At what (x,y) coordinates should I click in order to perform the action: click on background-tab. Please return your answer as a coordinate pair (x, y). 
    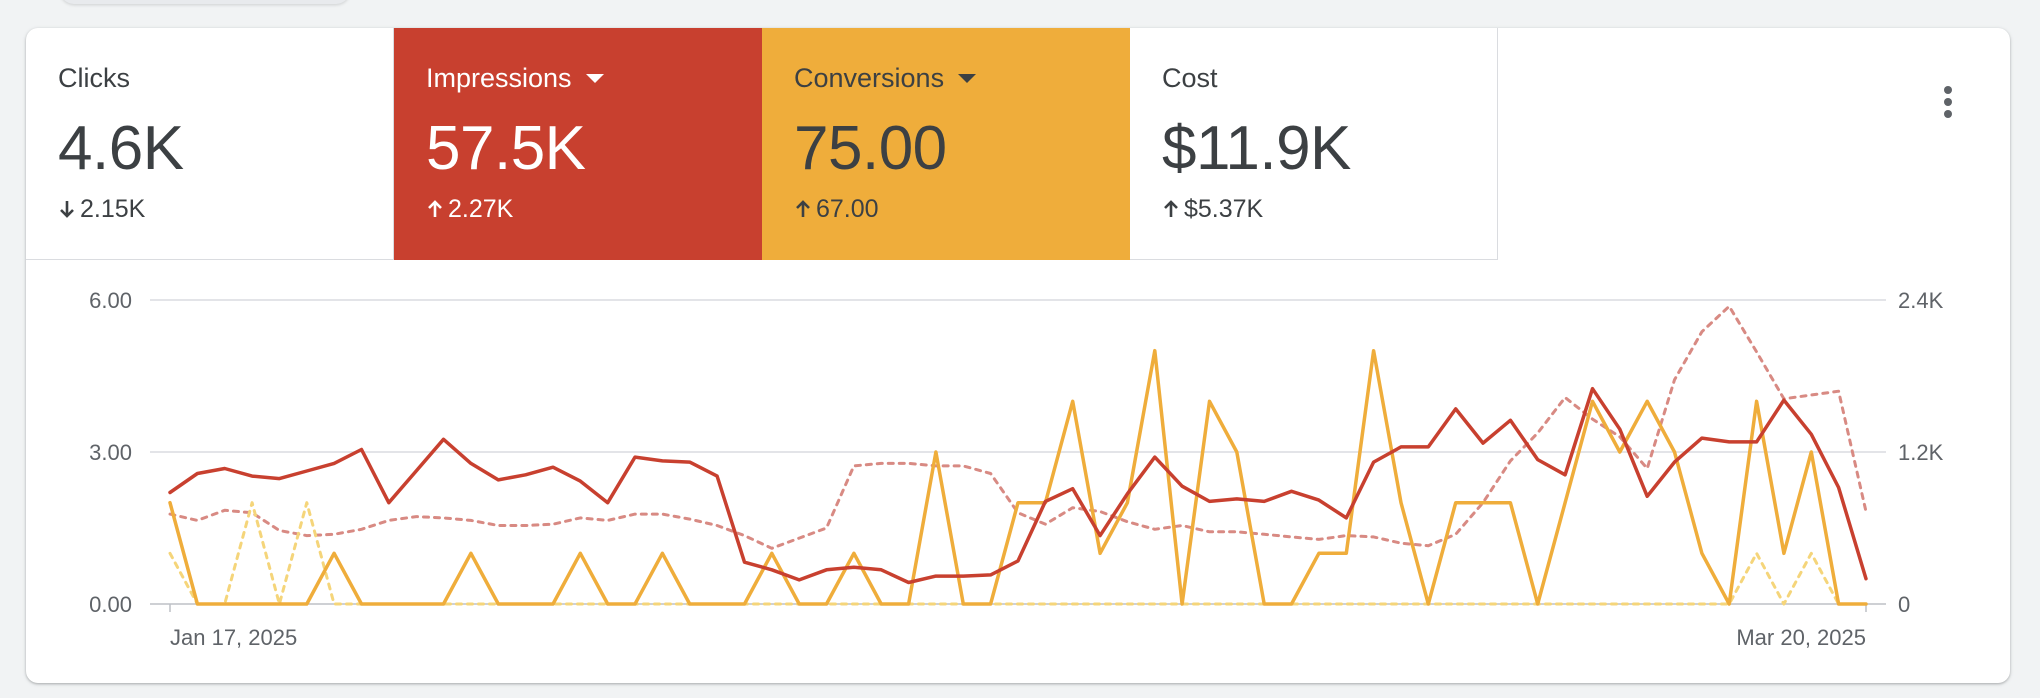
    Looking at the image, I should click on (205, 2).